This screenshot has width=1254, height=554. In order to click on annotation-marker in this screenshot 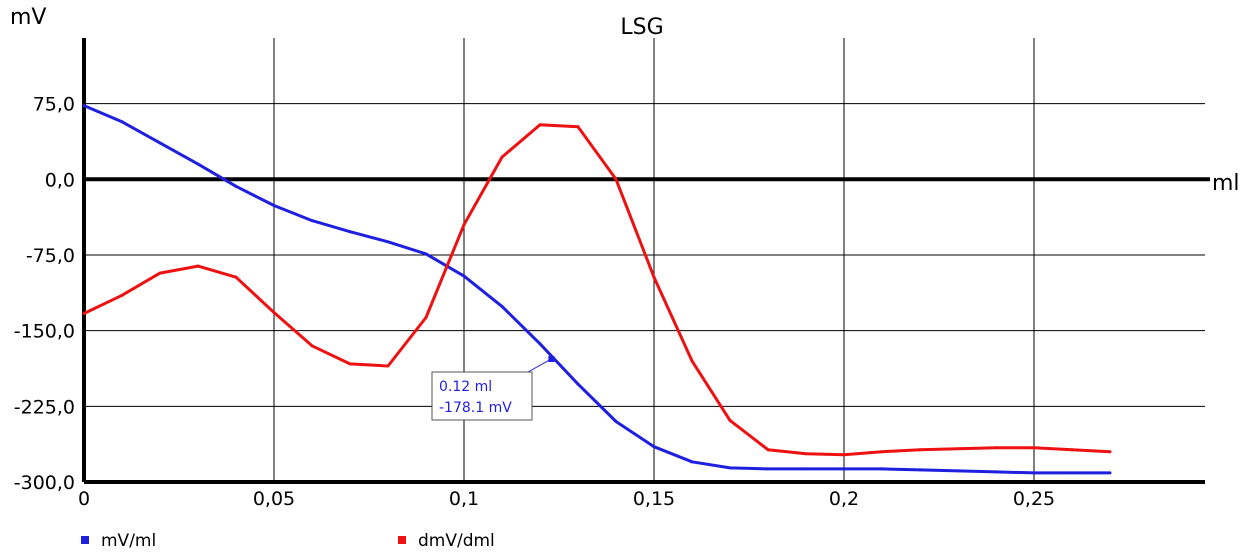, I will do `click(551, 358)`.